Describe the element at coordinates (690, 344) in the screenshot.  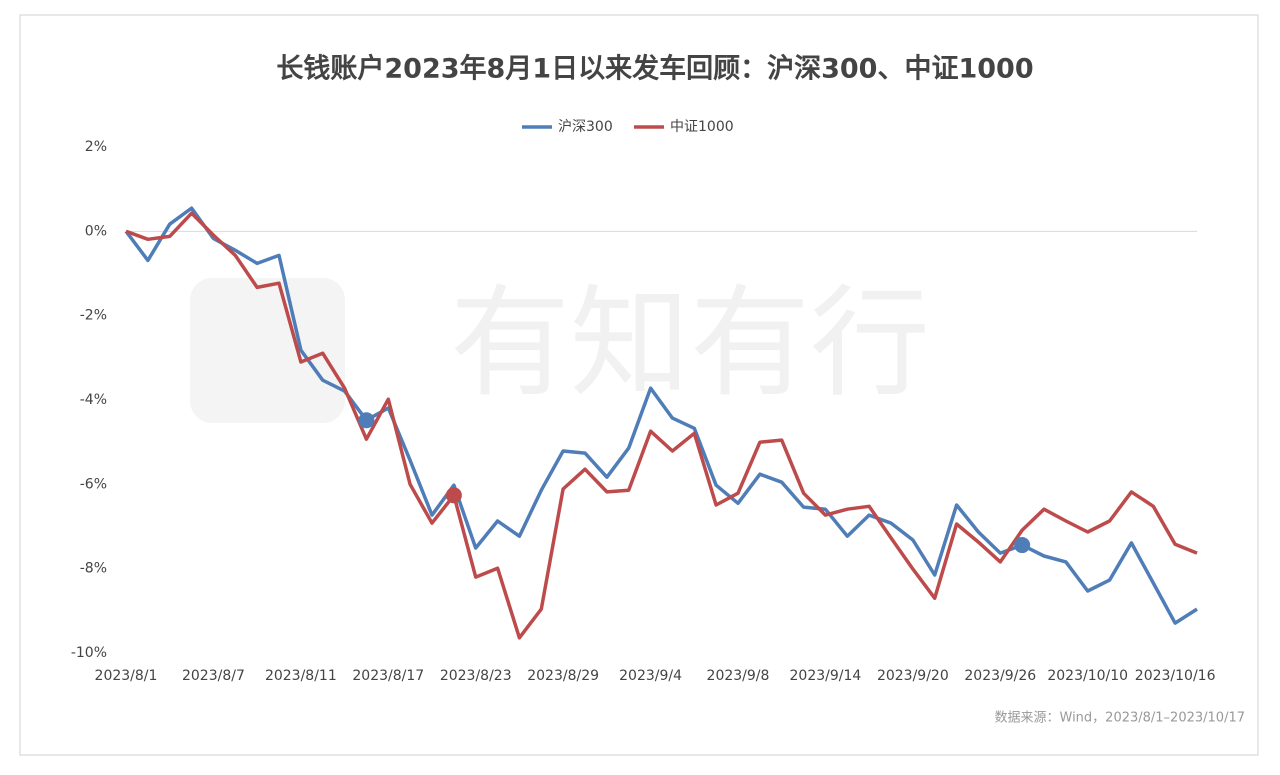
I see `watermark: 有知有行` at that location.